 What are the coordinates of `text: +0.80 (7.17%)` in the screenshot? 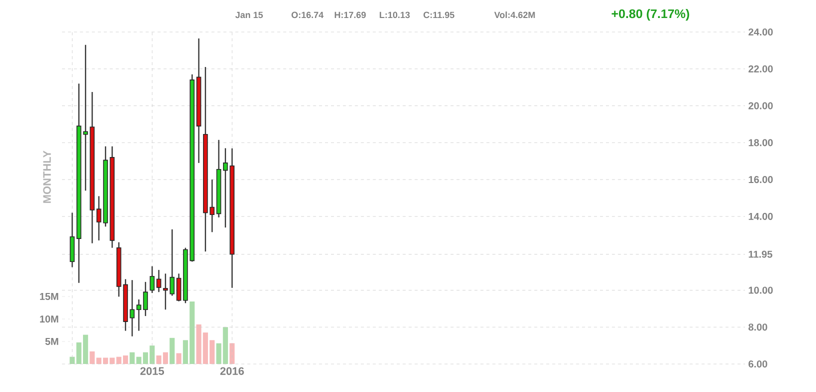 It's located at (651, 14).